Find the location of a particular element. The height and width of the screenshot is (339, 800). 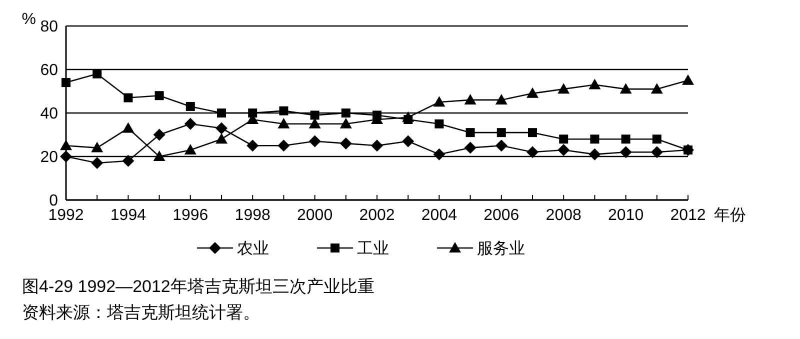

legend-label: 农业 is located at coordinates (253, 249).